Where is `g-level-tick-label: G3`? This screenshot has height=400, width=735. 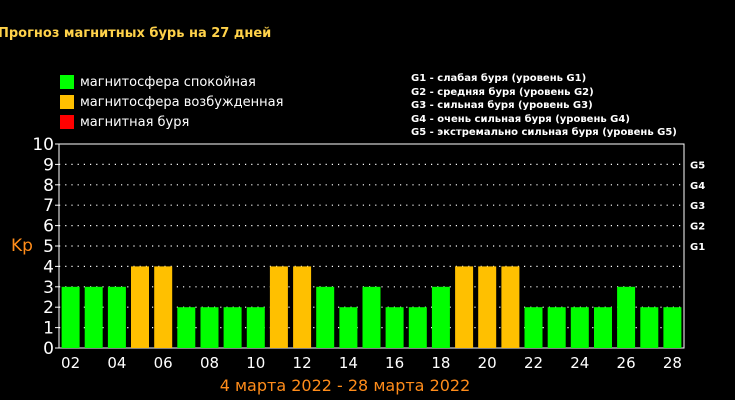 g-level-tick-label: G3 is located at coordinates (697, 206).